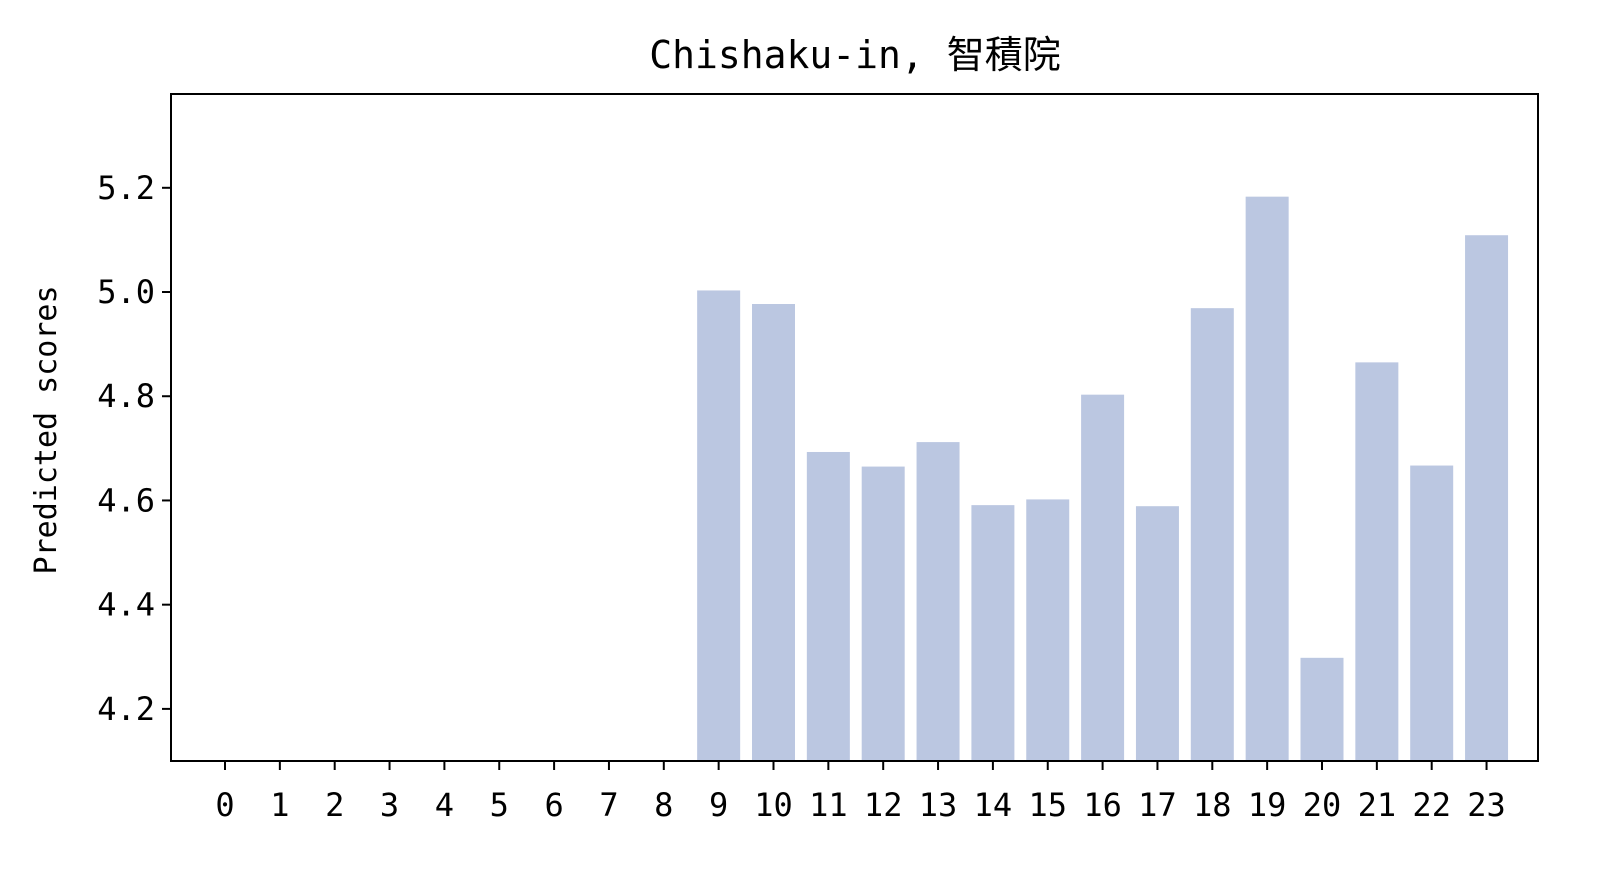  What do you see at coordinates (126, 188) in the screenshot?
I see `y-tick-label-5.2: 5.2` at bounding box center [126, 188].